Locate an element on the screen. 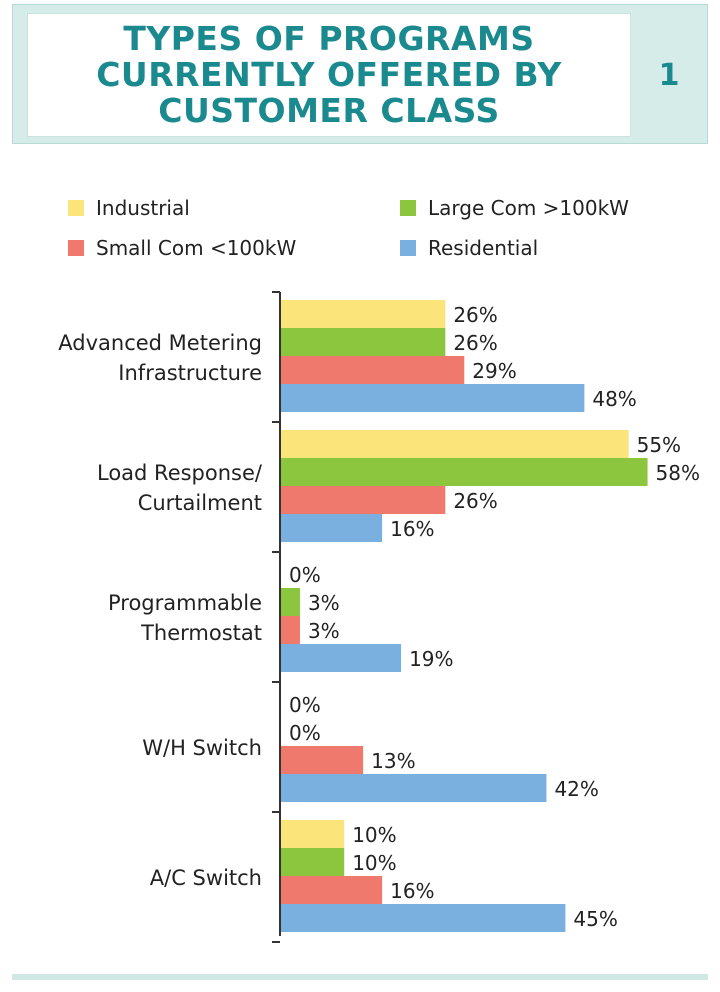  data-label-large-com-100kw-2: 3% is located at coordinates (324, 603).